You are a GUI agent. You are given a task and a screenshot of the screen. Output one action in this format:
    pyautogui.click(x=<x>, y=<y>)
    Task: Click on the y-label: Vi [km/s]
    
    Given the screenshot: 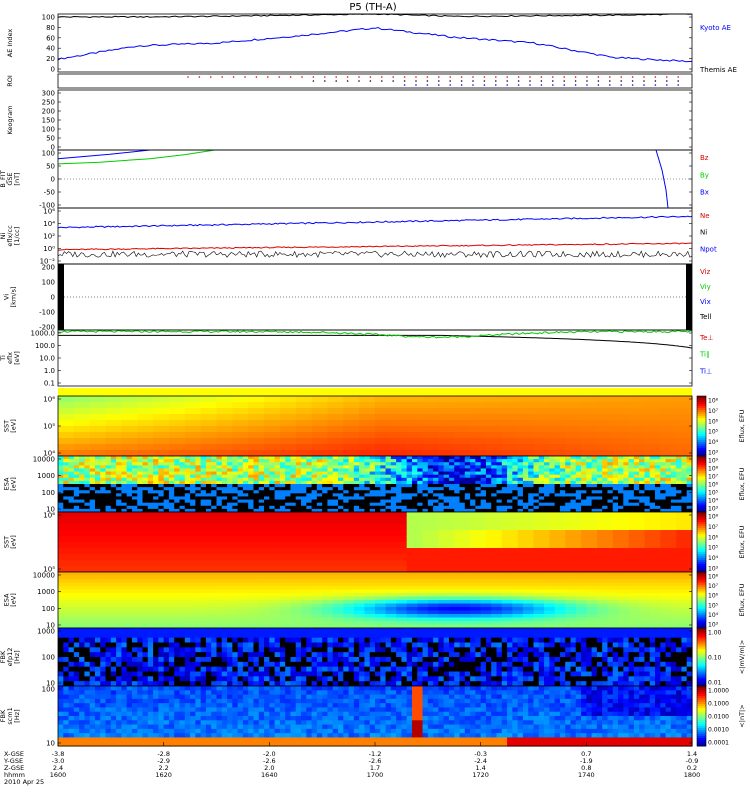 What is the action you would take?
    pyautogui.click(x=10, y=297)
    